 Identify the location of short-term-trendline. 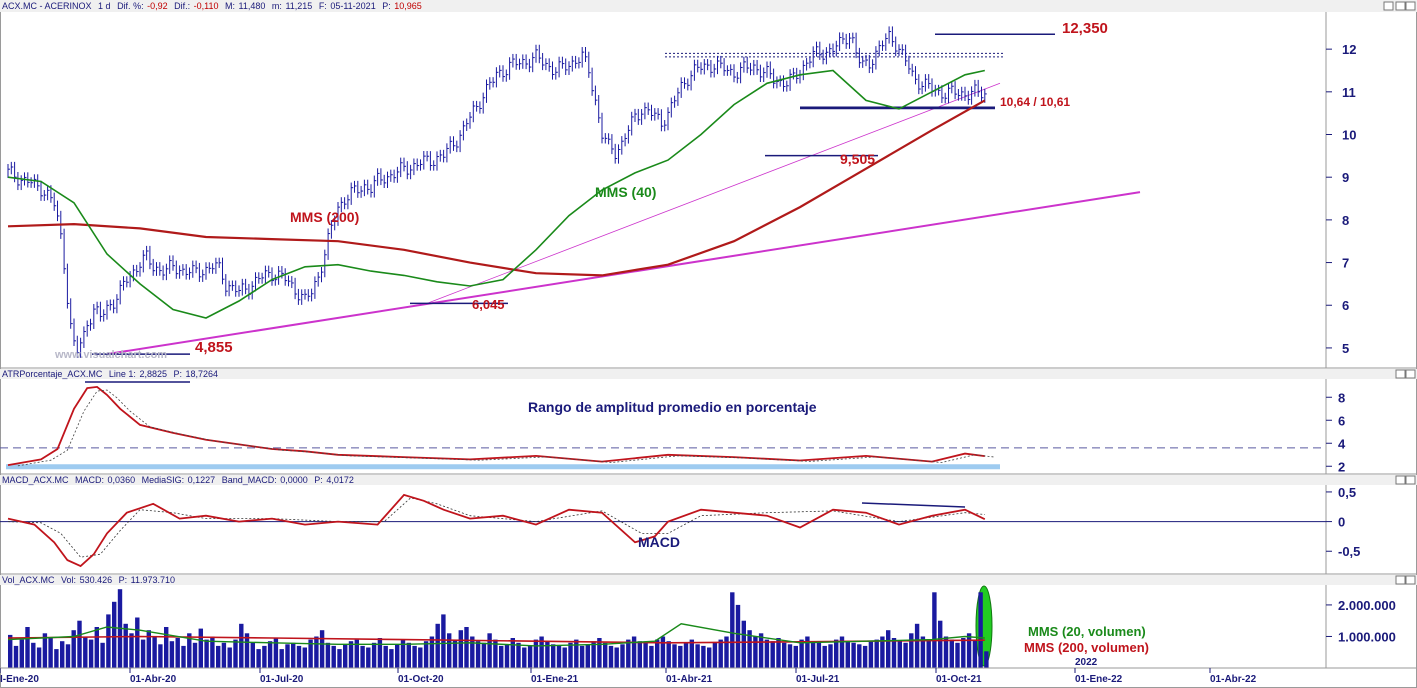
(713, 193).